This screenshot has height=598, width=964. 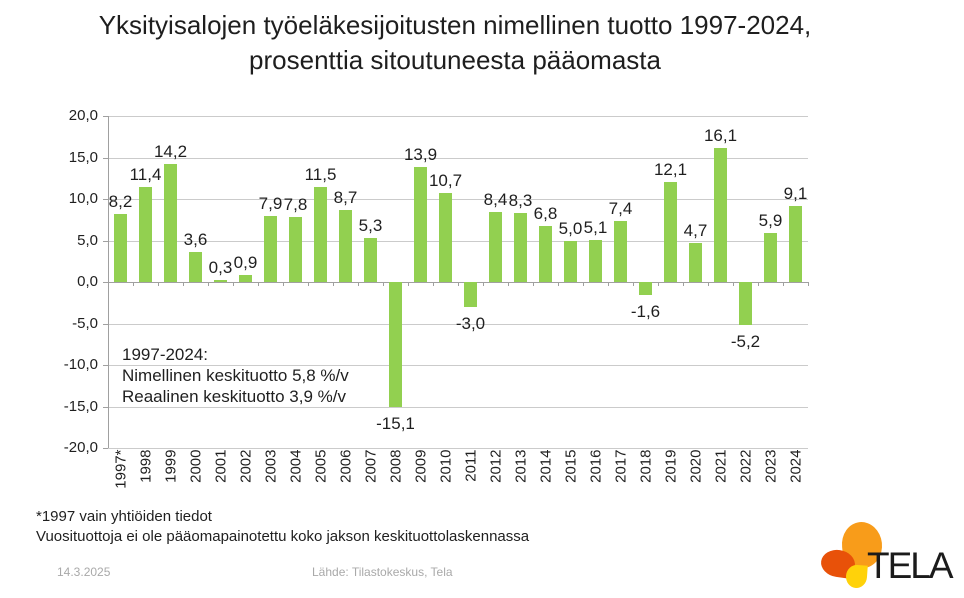 What do you see at coordinates (84, 572) in the screenshot?
I see `date-stamp: 14.3.2025` at bounding box center [84, 572].